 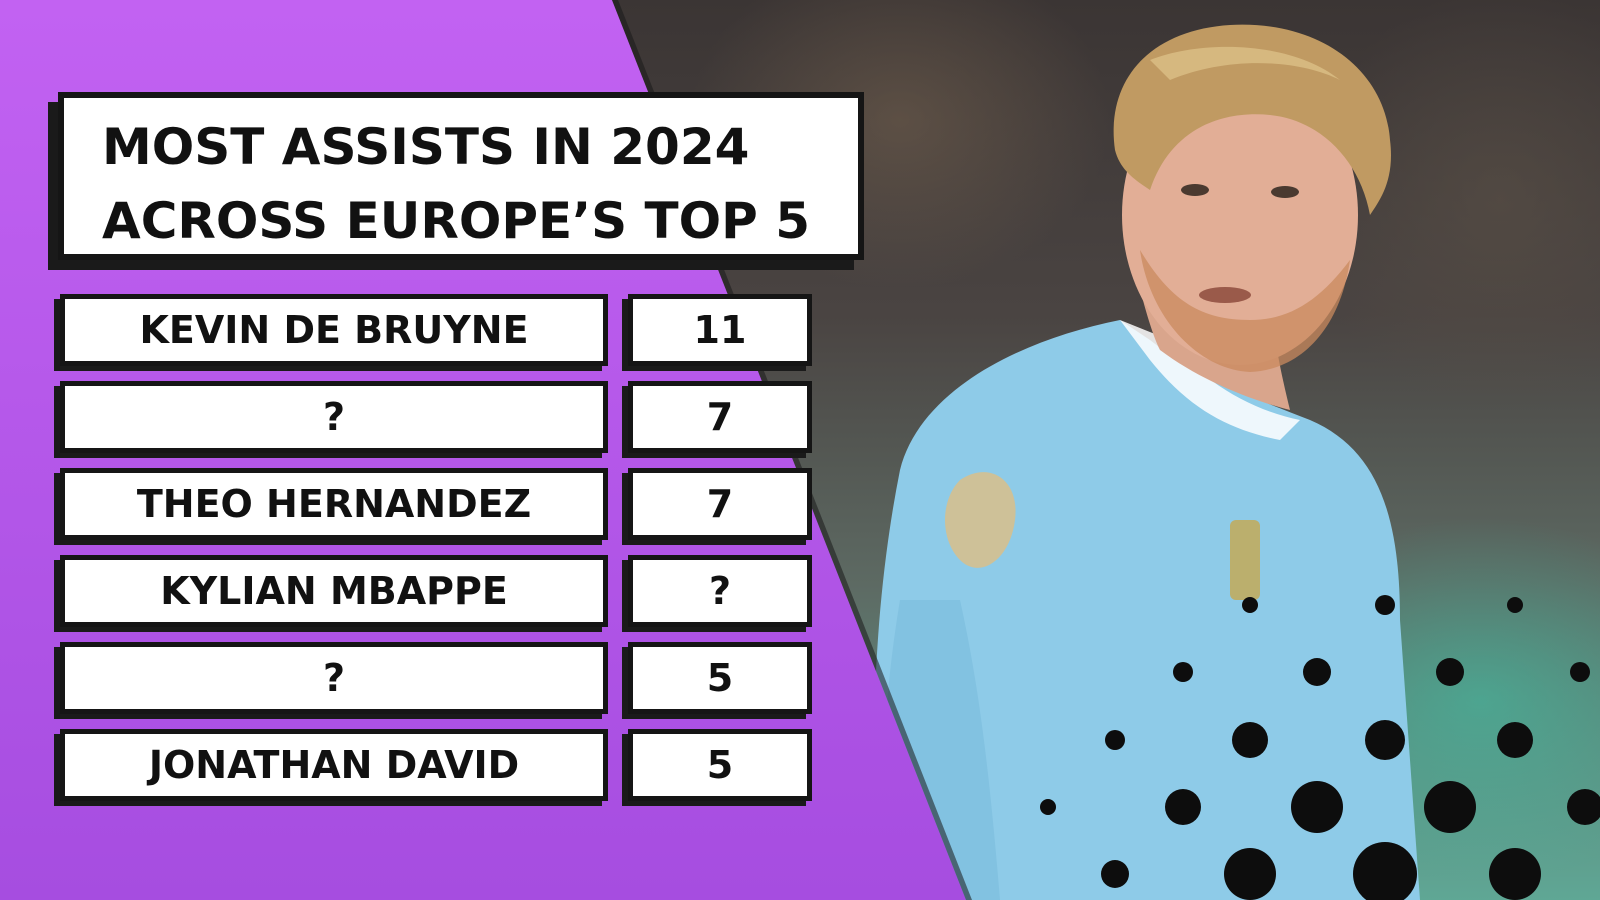 What do you see at coordinates (426, 147) in the screenshot?
I see `title-line-1: MOST ASSISTS IN 2024` at bounding box center [426, 147].